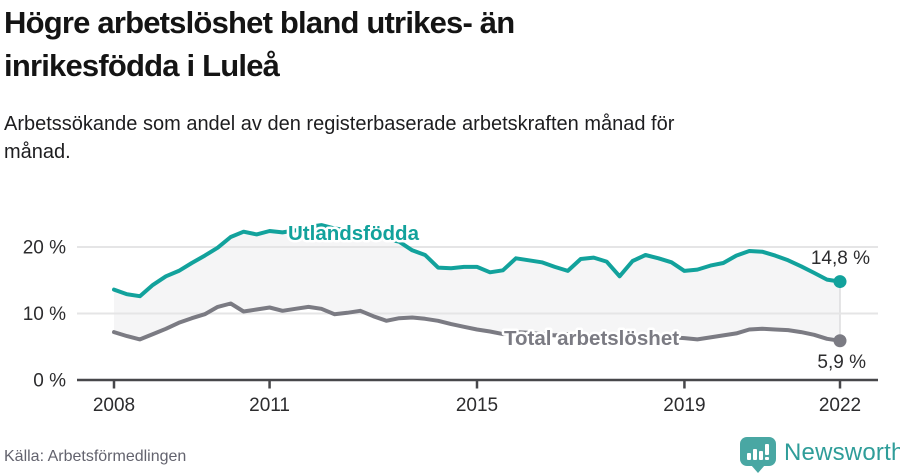  What do you see at coordinates (477, 261) in the screenshot?
I see `series-line-utlandsfodda` at bounding box center [477, 261].